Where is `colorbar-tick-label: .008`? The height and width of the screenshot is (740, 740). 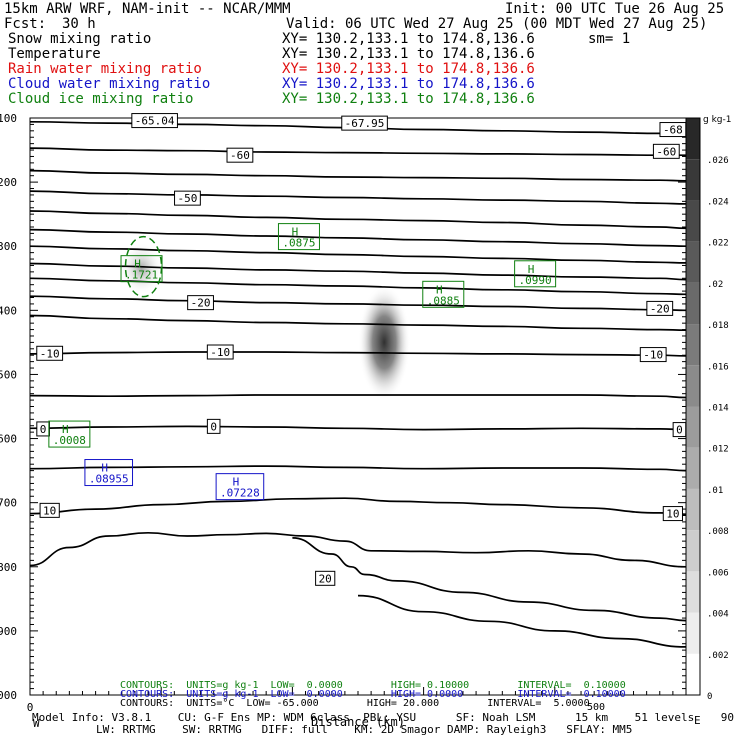
colorbar-tick-label: .008 is located at coordinates (718, 532).